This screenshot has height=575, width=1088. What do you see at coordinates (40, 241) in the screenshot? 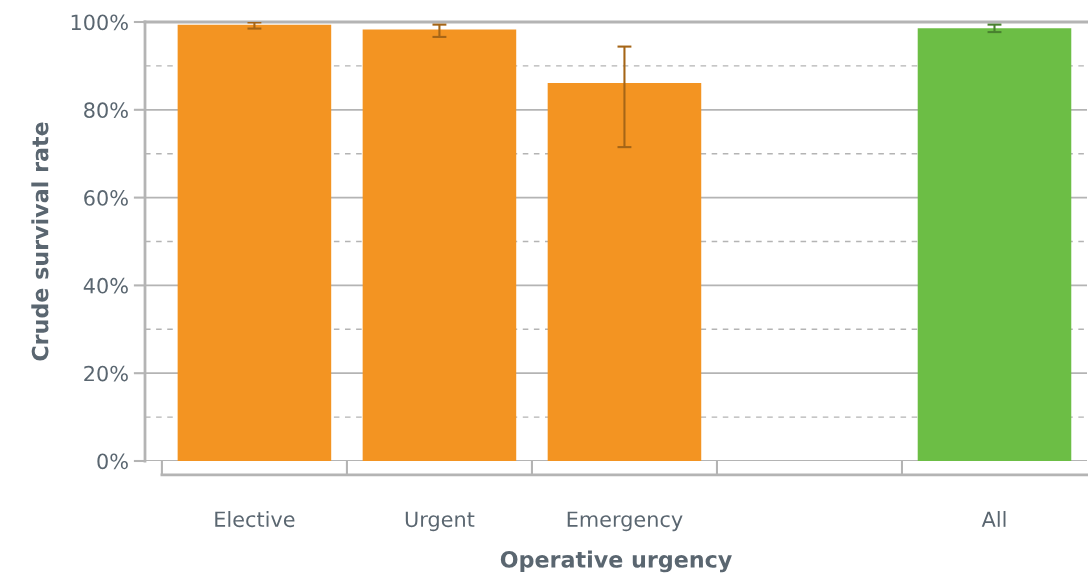
I see `y-axis-title: Crude survival rate` at bounding box center [40, 241].